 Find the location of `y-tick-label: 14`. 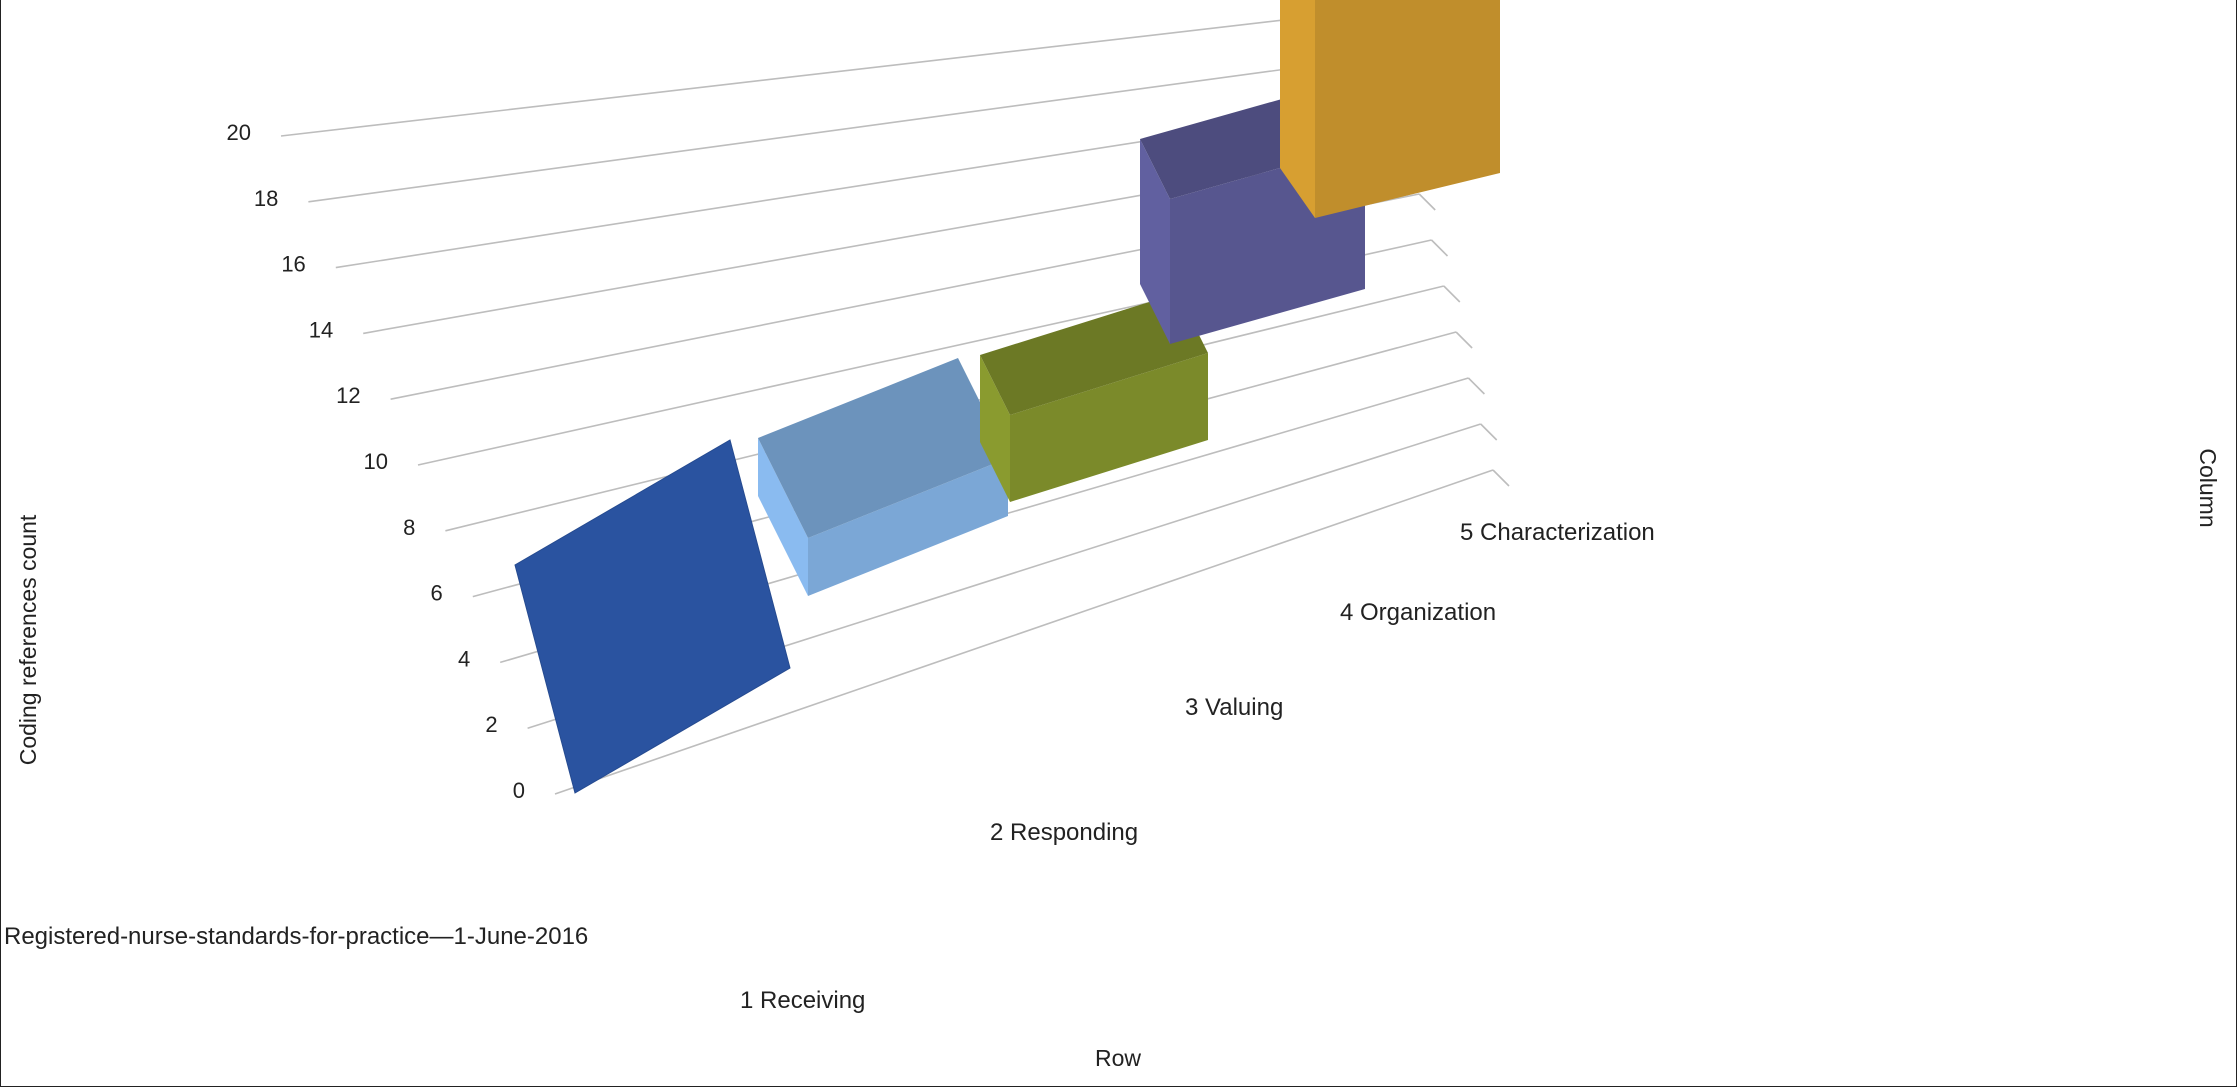

y-tick-label: 14 is located at coordinates (321, 329).